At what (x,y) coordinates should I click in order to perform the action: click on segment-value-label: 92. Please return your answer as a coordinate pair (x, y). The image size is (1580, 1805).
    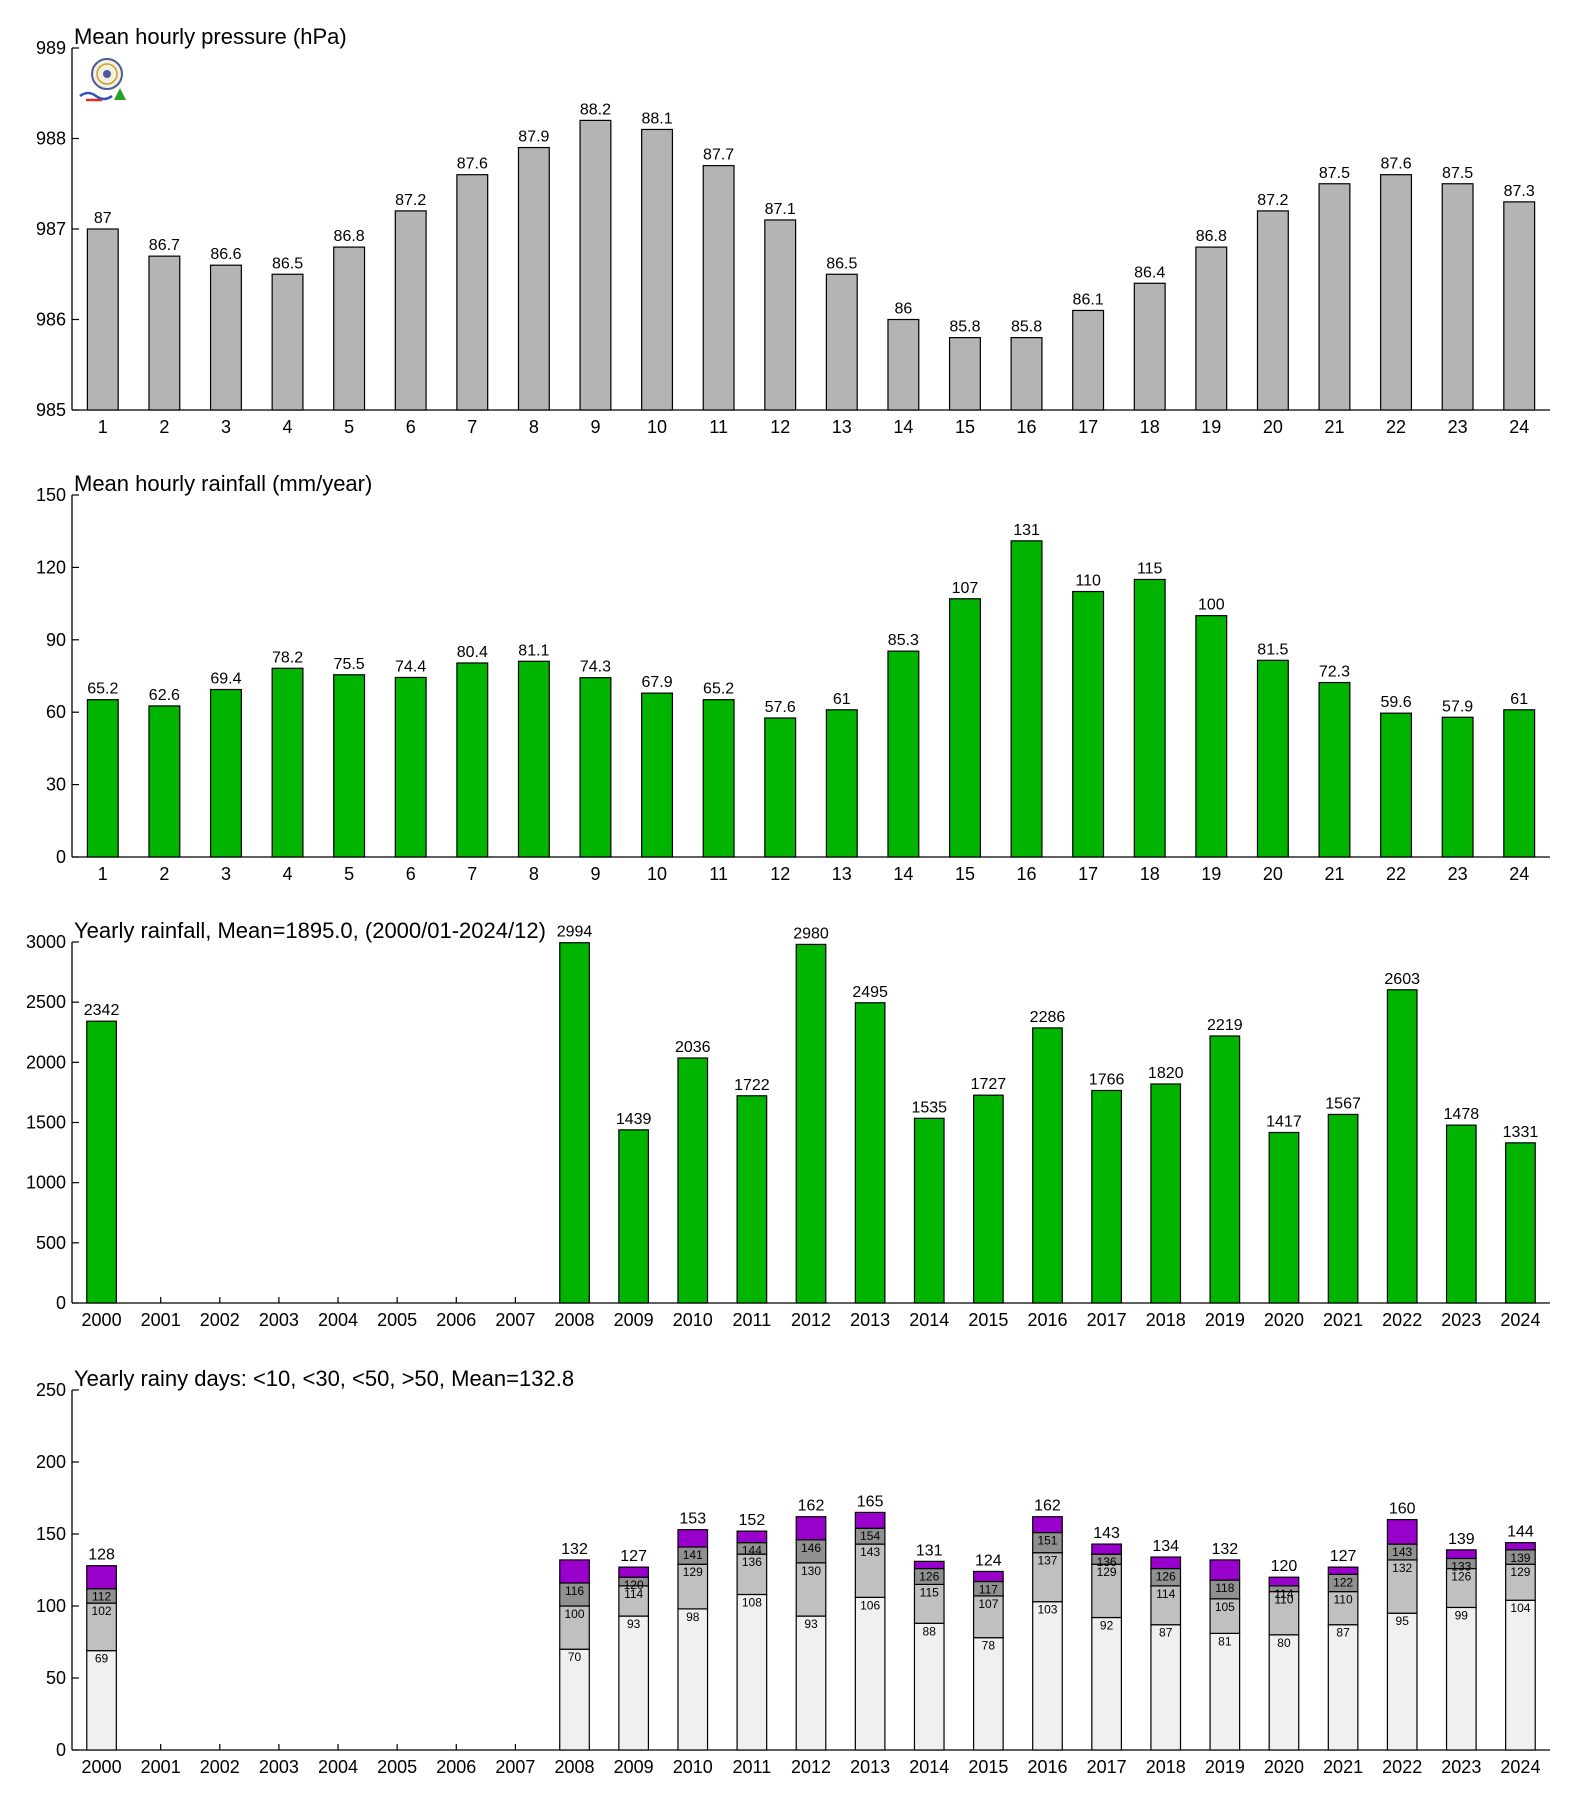
    Looking at the image, I should click on (1107, 1626).